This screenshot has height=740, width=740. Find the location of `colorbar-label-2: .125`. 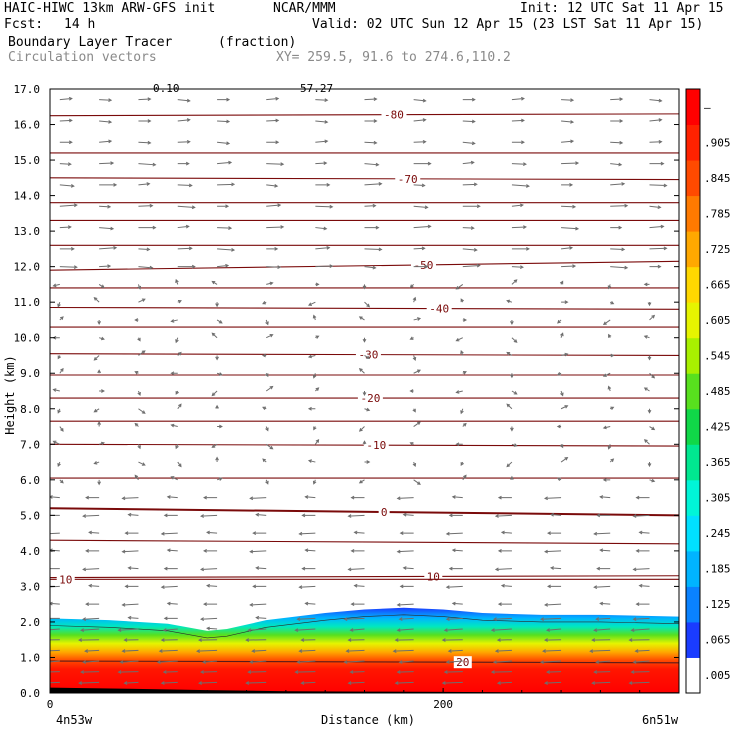

colorbar-label-2: .125 is located at coordinates (717, 604).